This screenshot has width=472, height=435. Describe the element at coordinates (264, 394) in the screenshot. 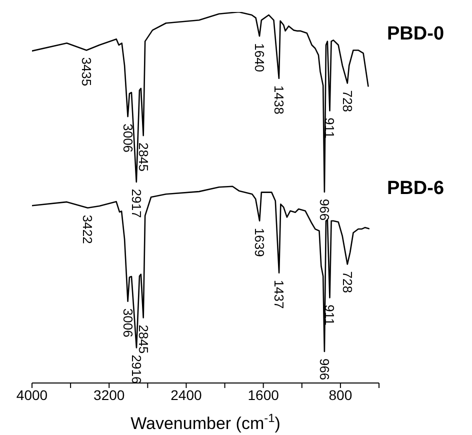

I see `x-tick-label: 1600` at that location.